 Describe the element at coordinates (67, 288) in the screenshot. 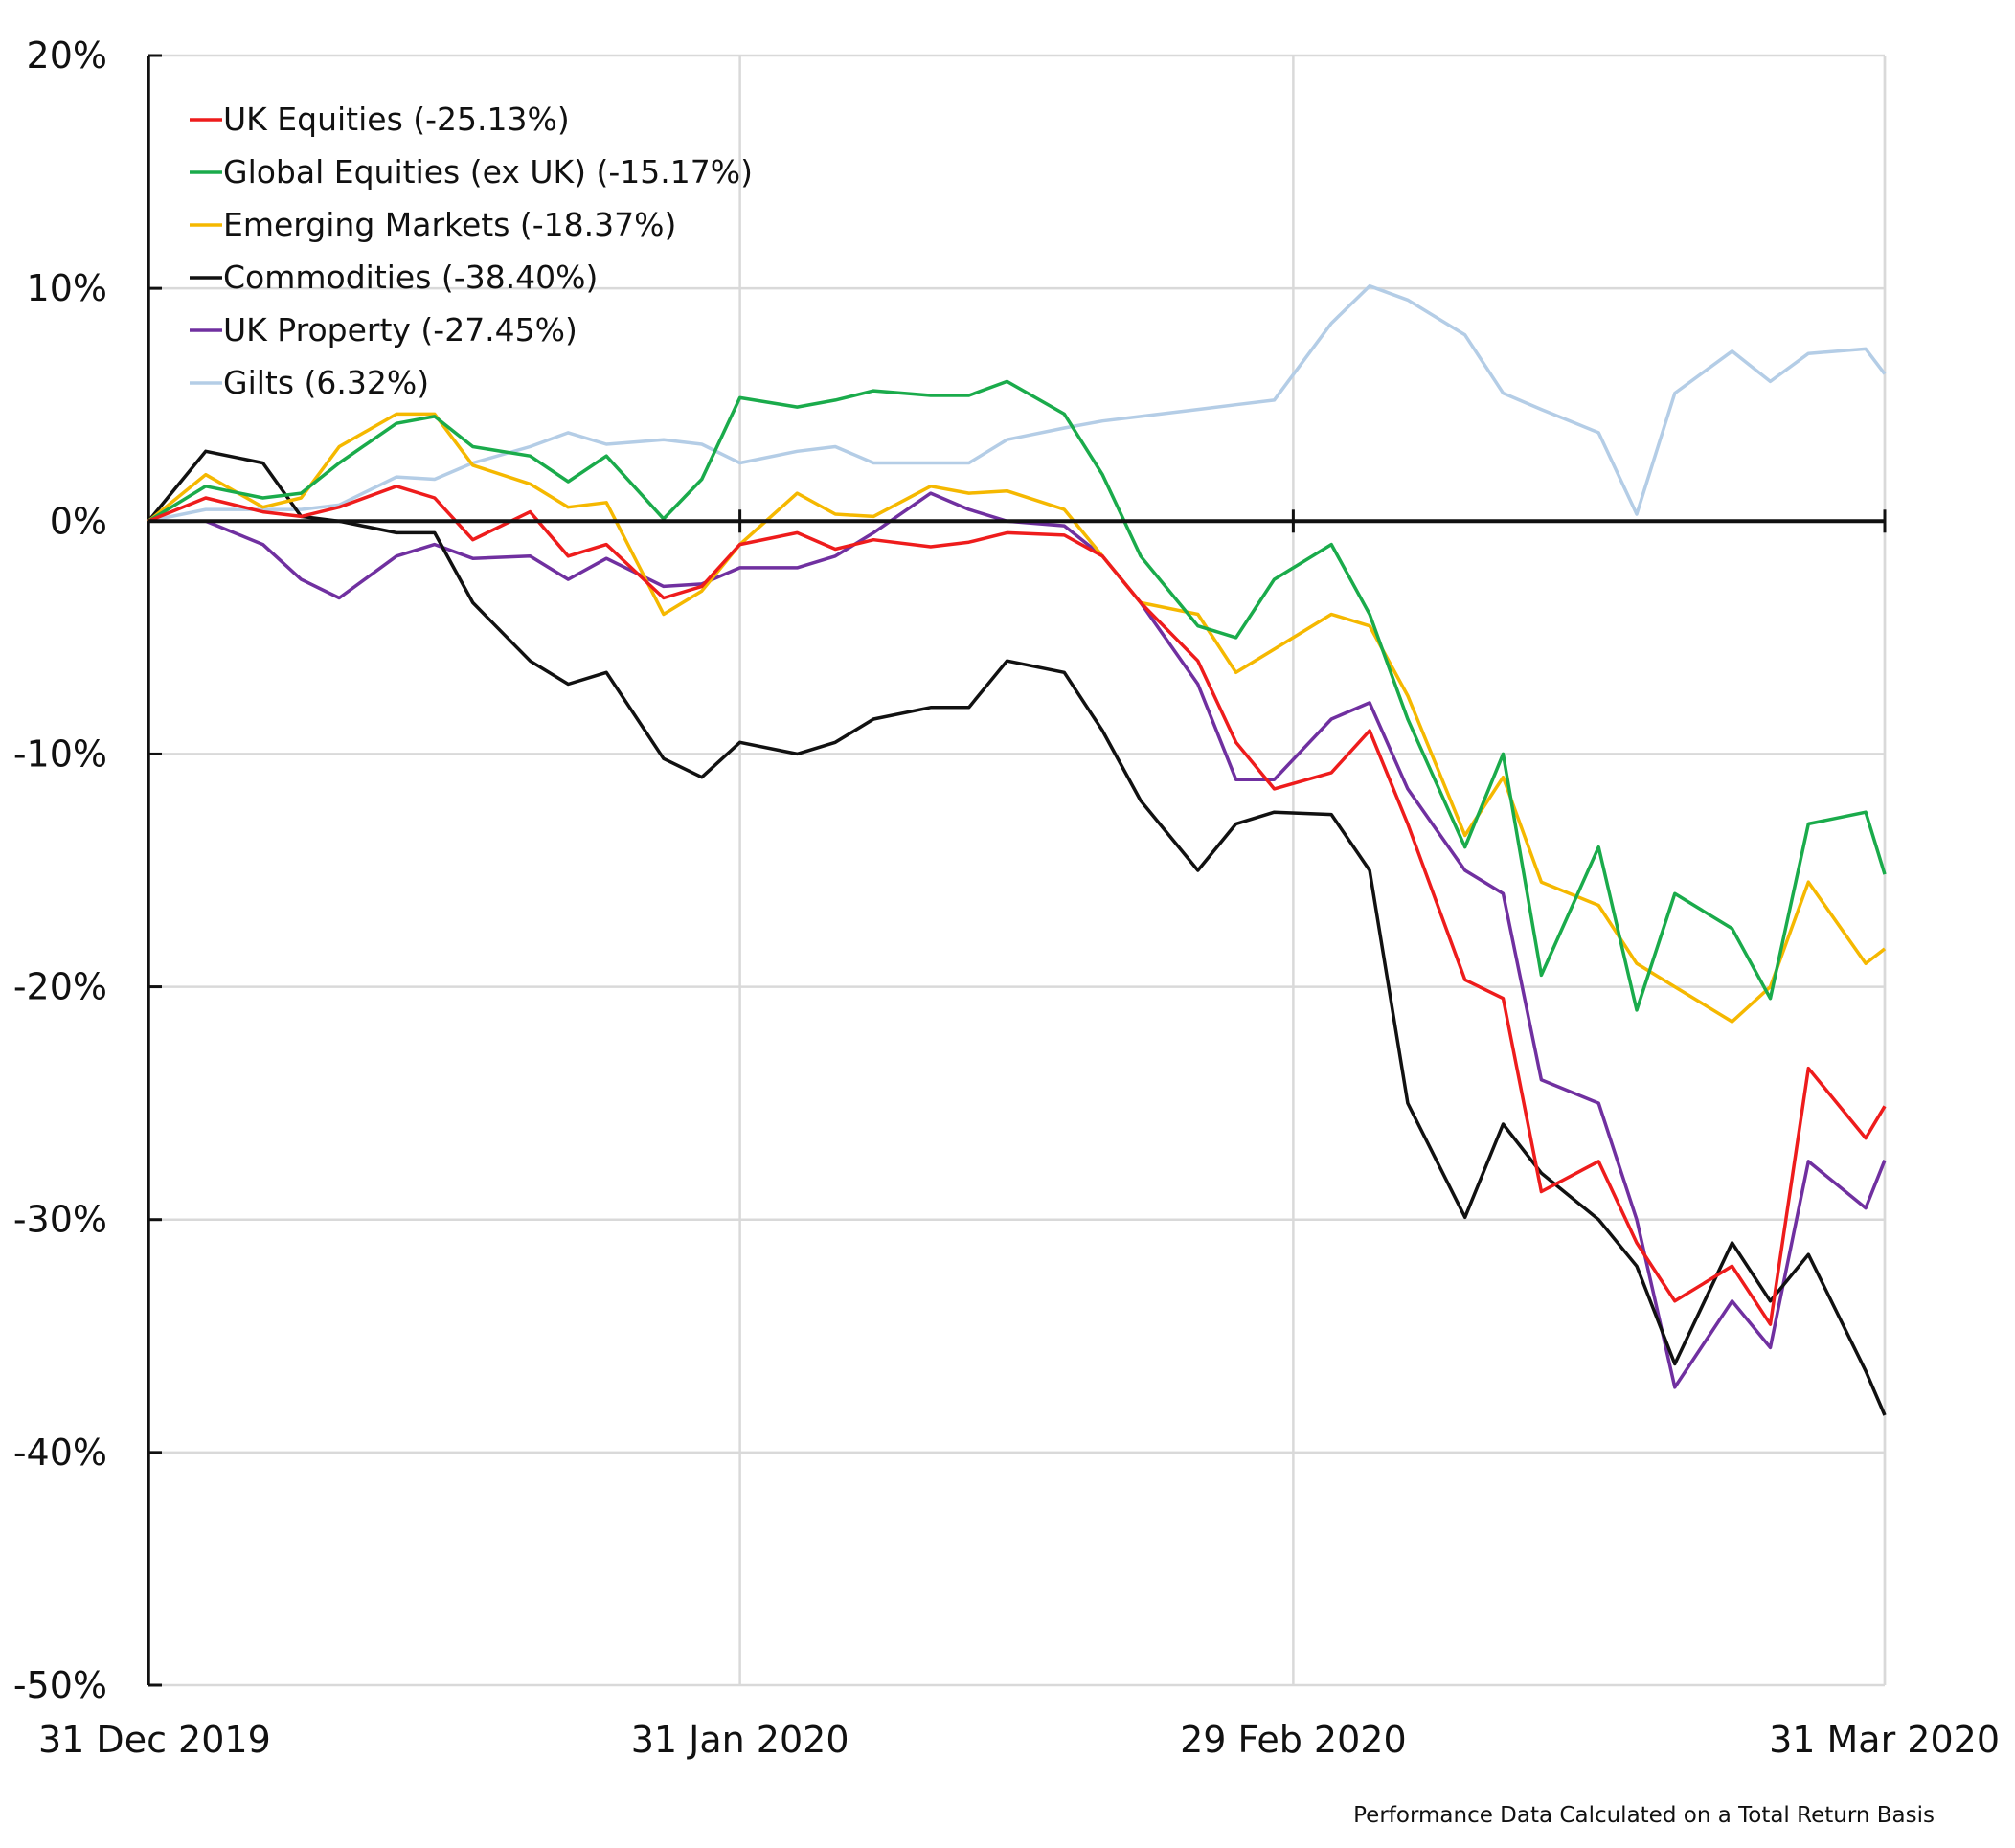

I see `y-tick-label: 10%` at that location.